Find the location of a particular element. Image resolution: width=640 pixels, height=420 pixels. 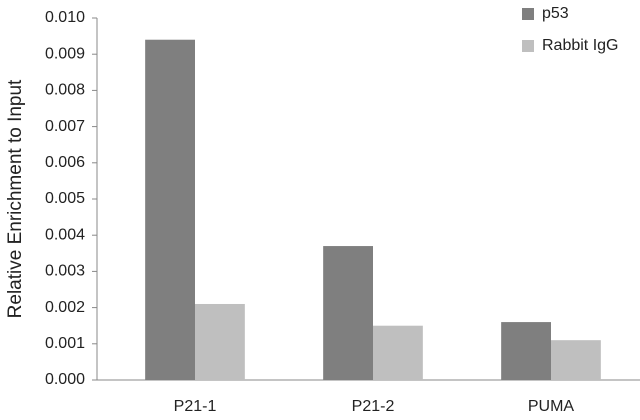

y-tick-label: 0.007 is located at coordinates (65, 126).